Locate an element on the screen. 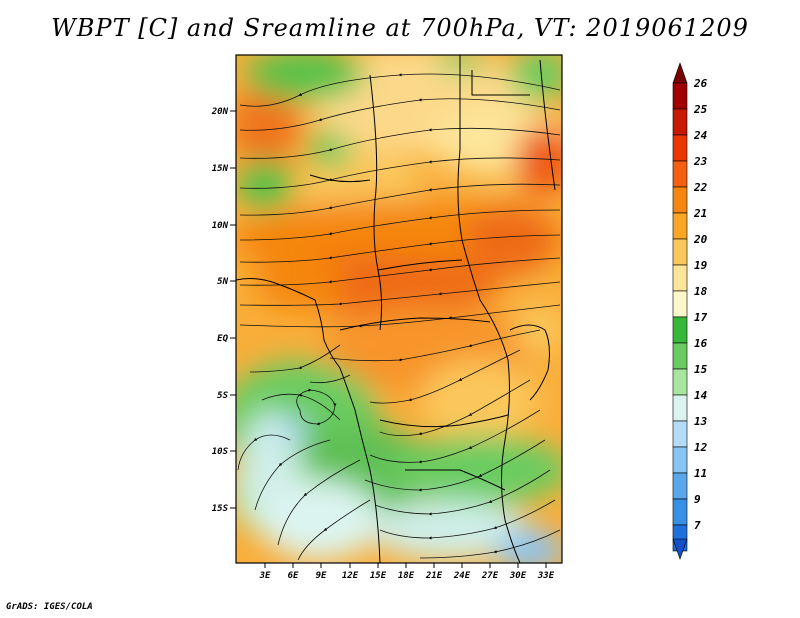 The image size is (800, 618). lon-label: 15E is located at coordinates (378, 576).